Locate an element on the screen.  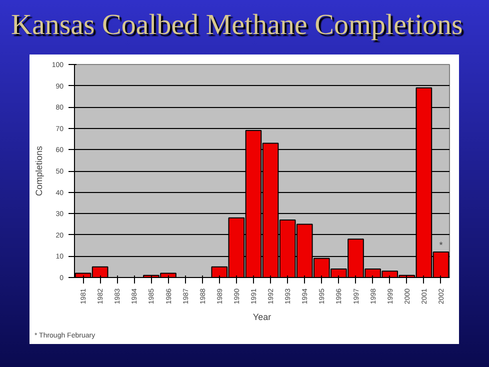
x-axis-title: Year is located at coordinates (262, 317).